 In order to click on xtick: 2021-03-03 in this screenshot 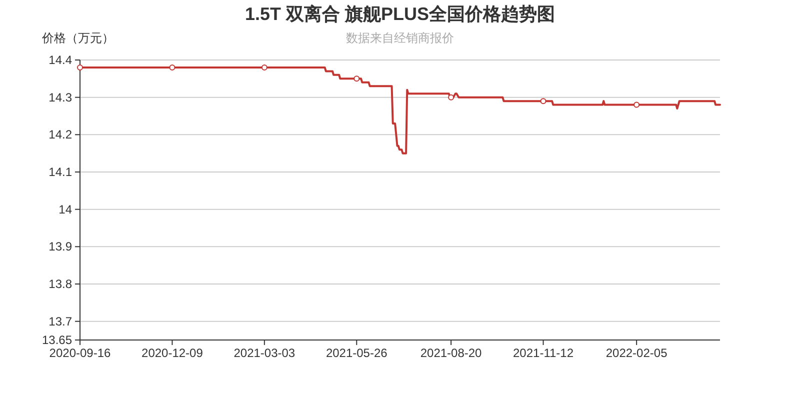, I will do `click(265, 353)`.